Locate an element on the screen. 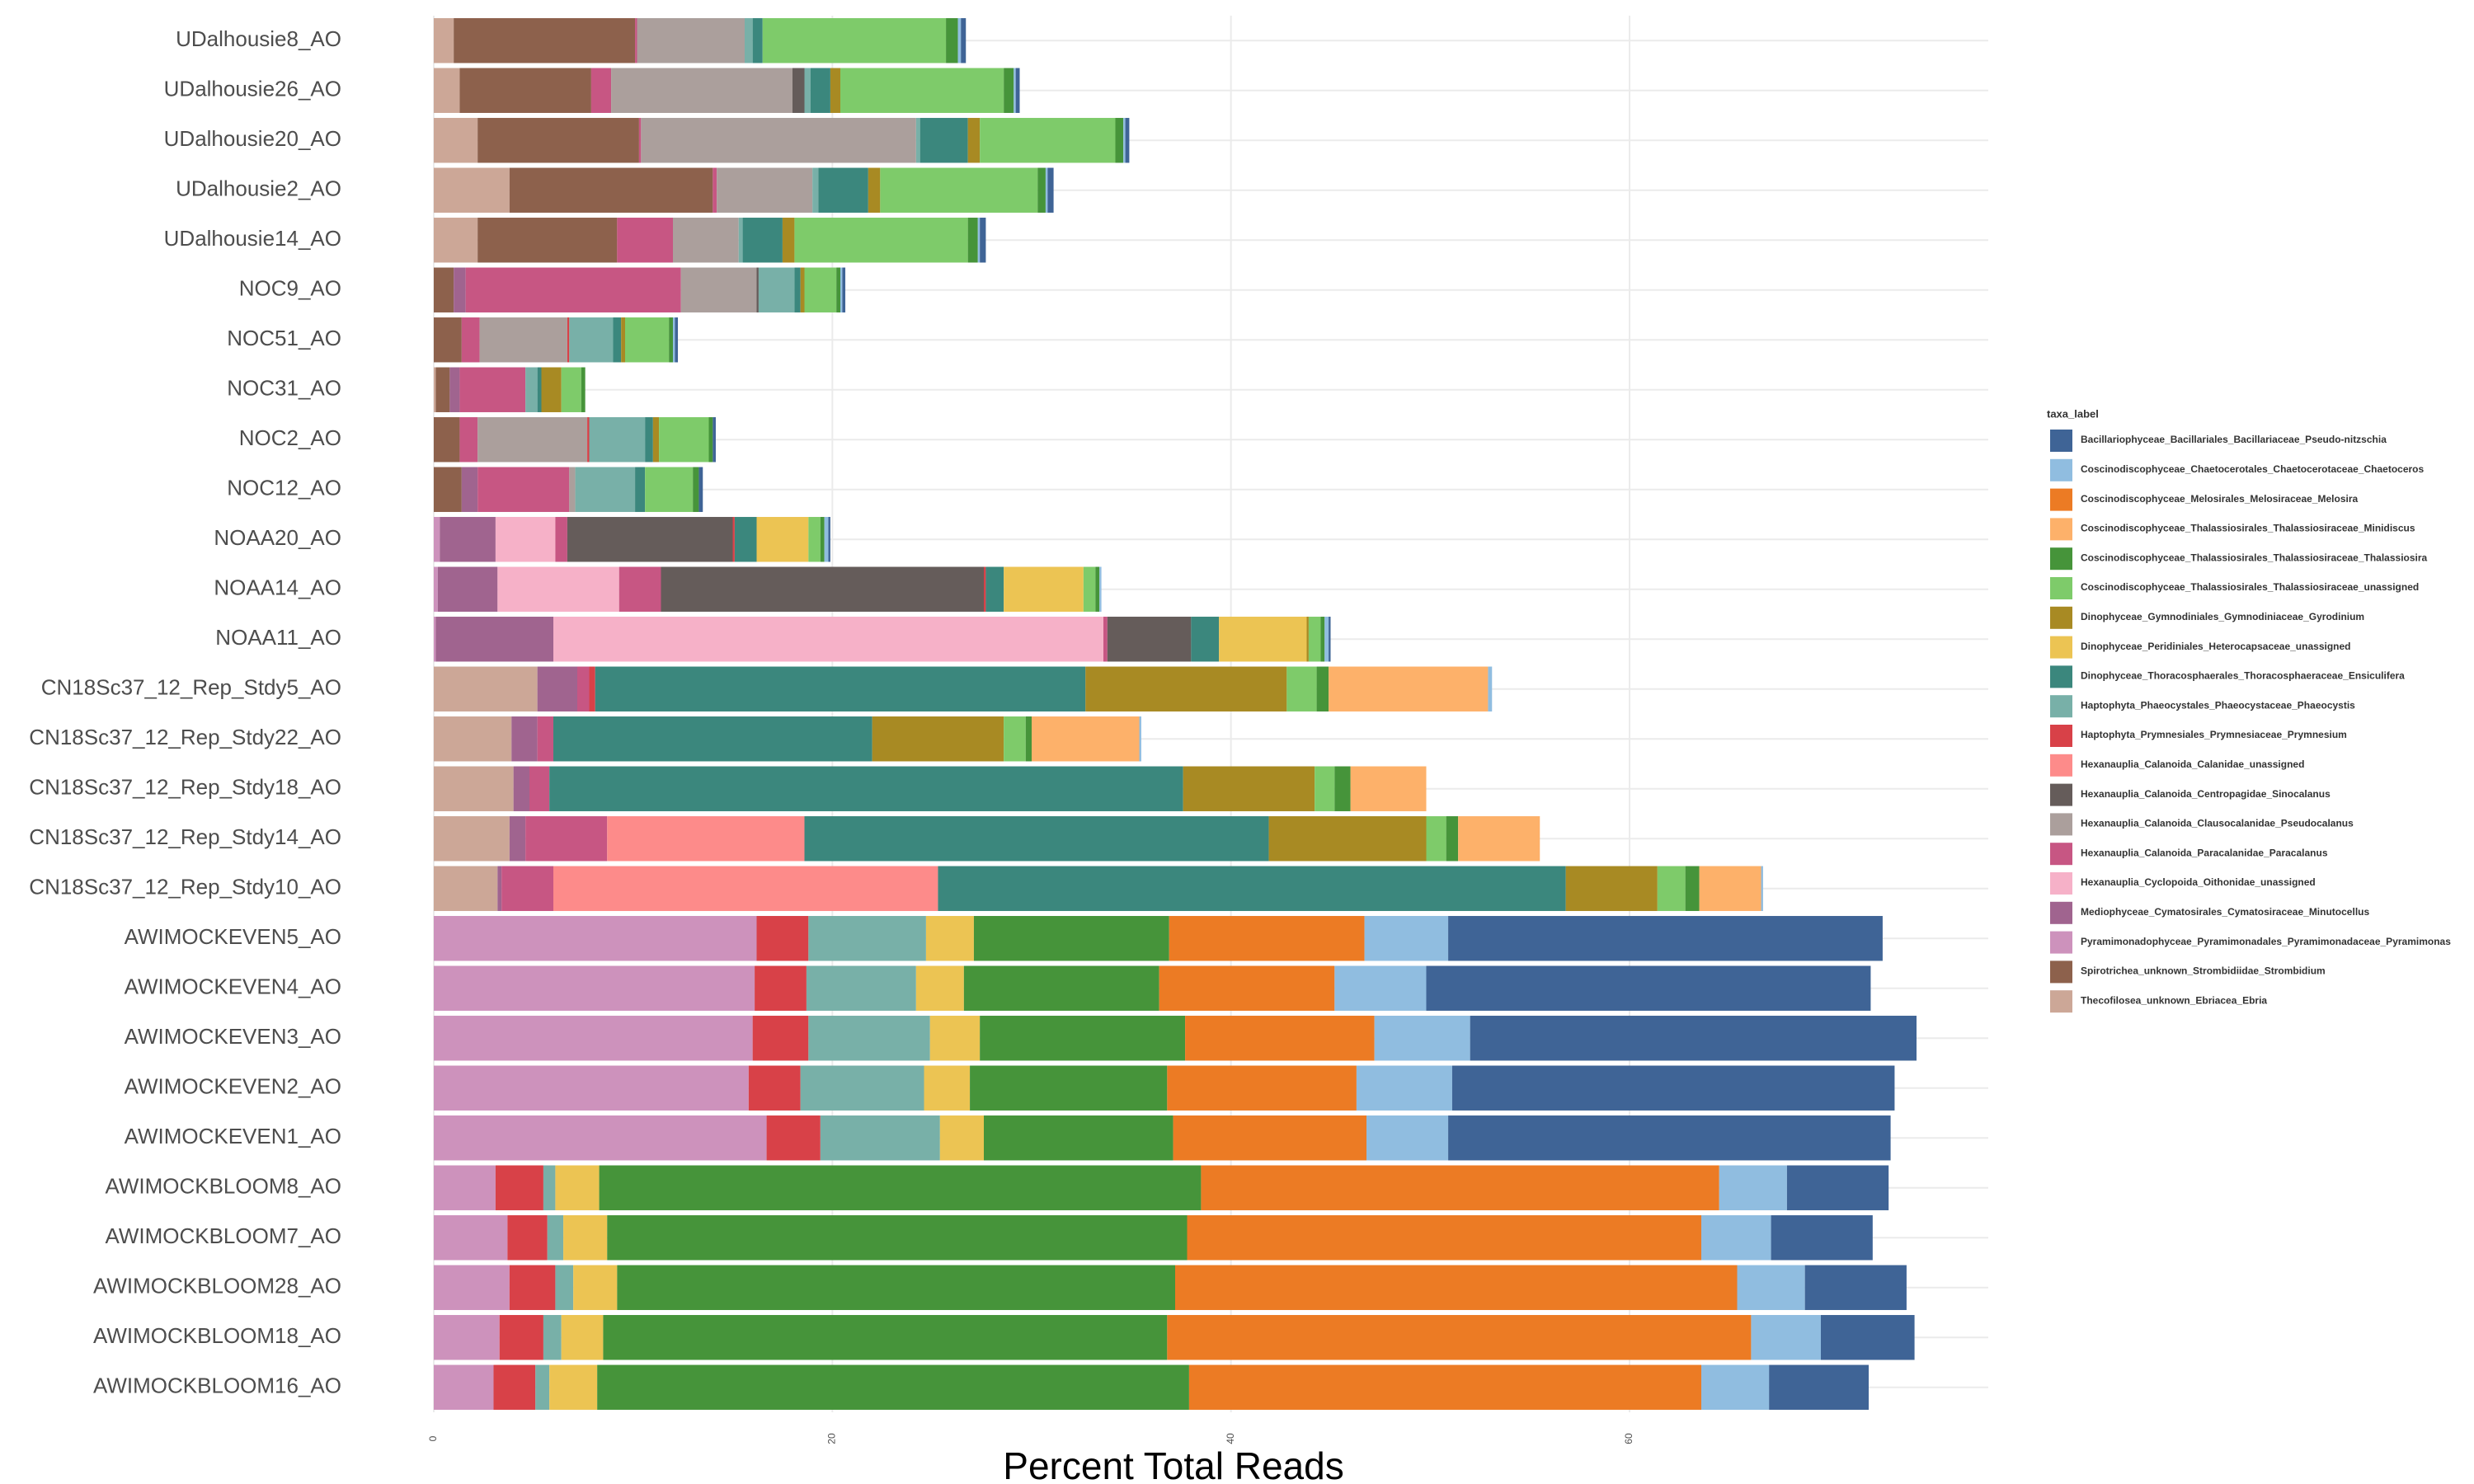 This screenshot has height=1484, width=2474. x-tick-label: 40 is located at coordinates (1230, 1438).